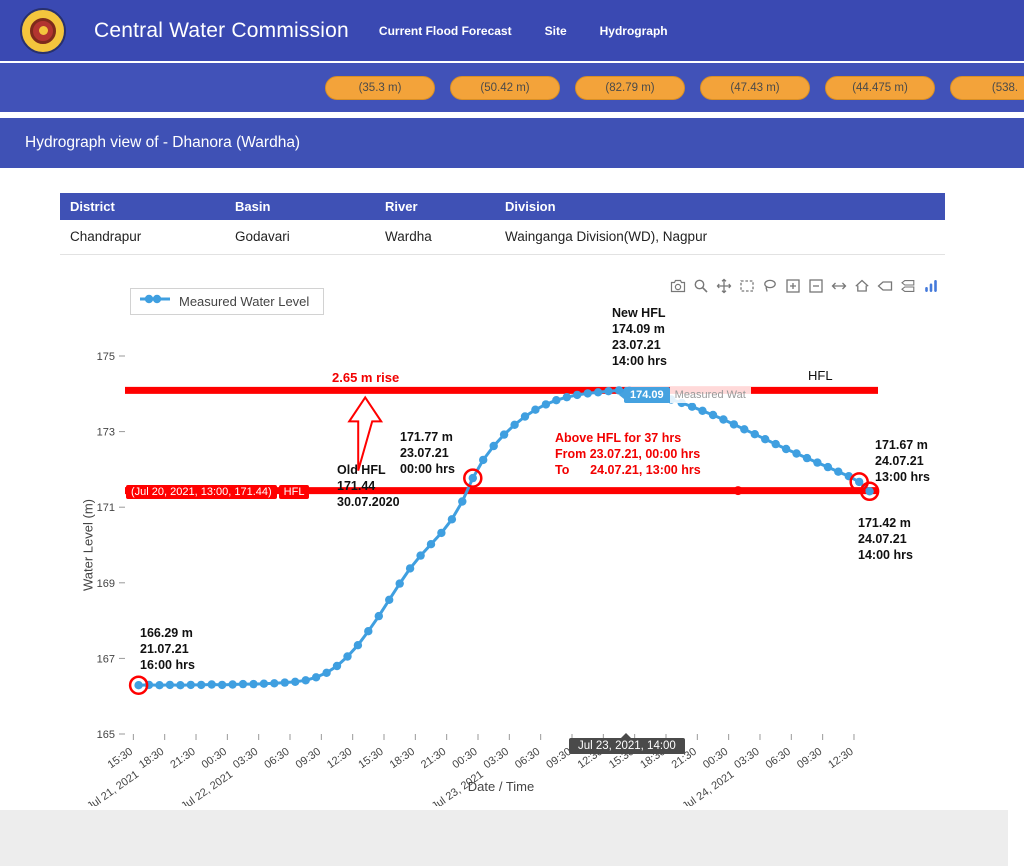  I want to click on svg-text: 171, so click(106, 508).